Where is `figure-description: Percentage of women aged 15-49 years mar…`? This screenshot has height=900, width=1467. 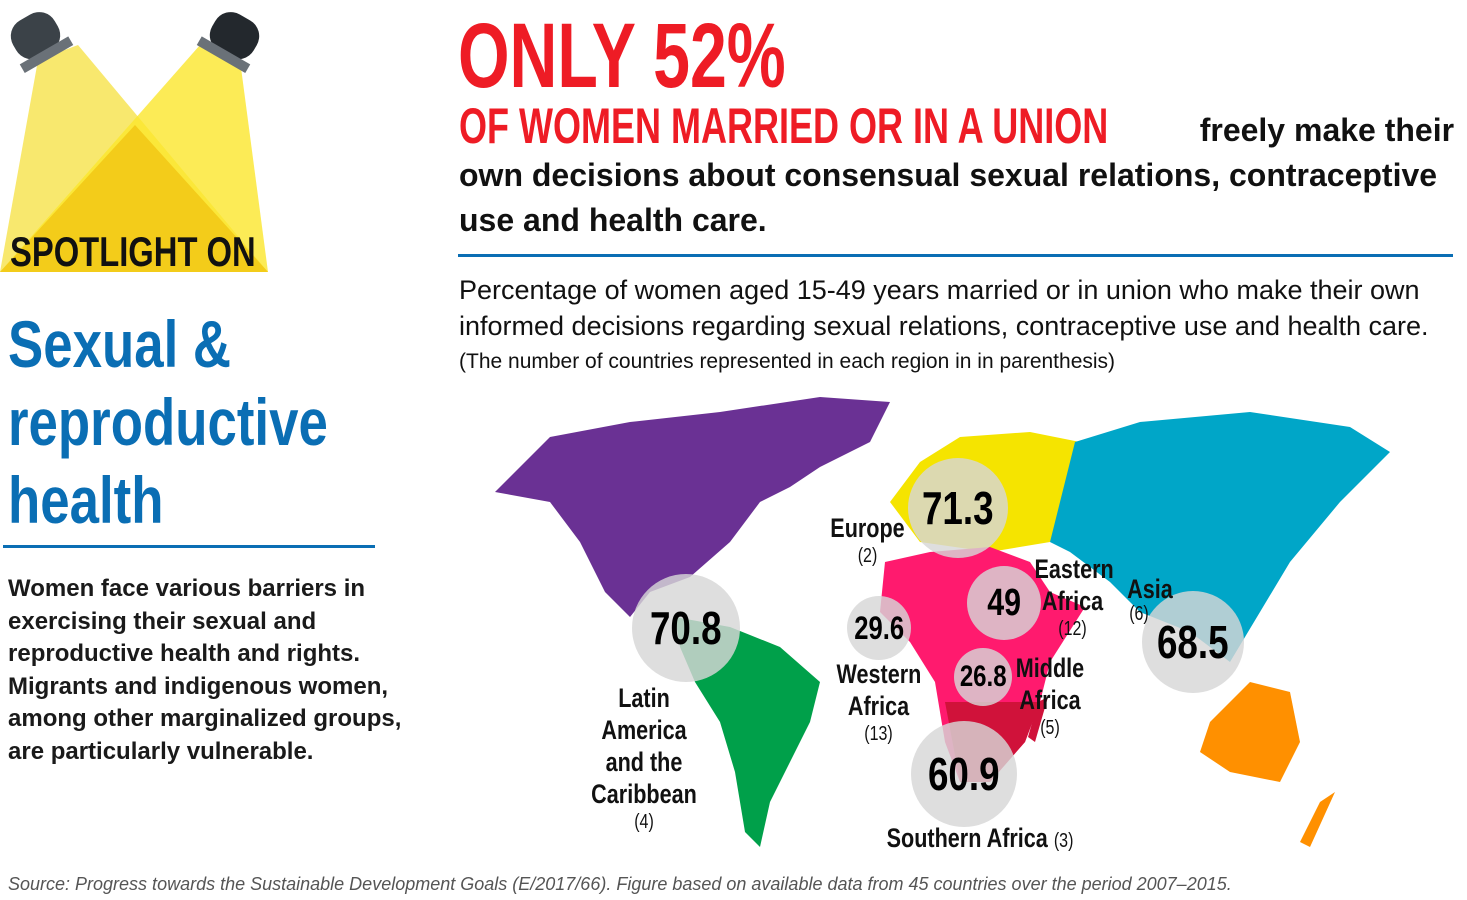
figure-description: Percentage of women aged 15-49 years mar… is located at coordinates (944, 308).